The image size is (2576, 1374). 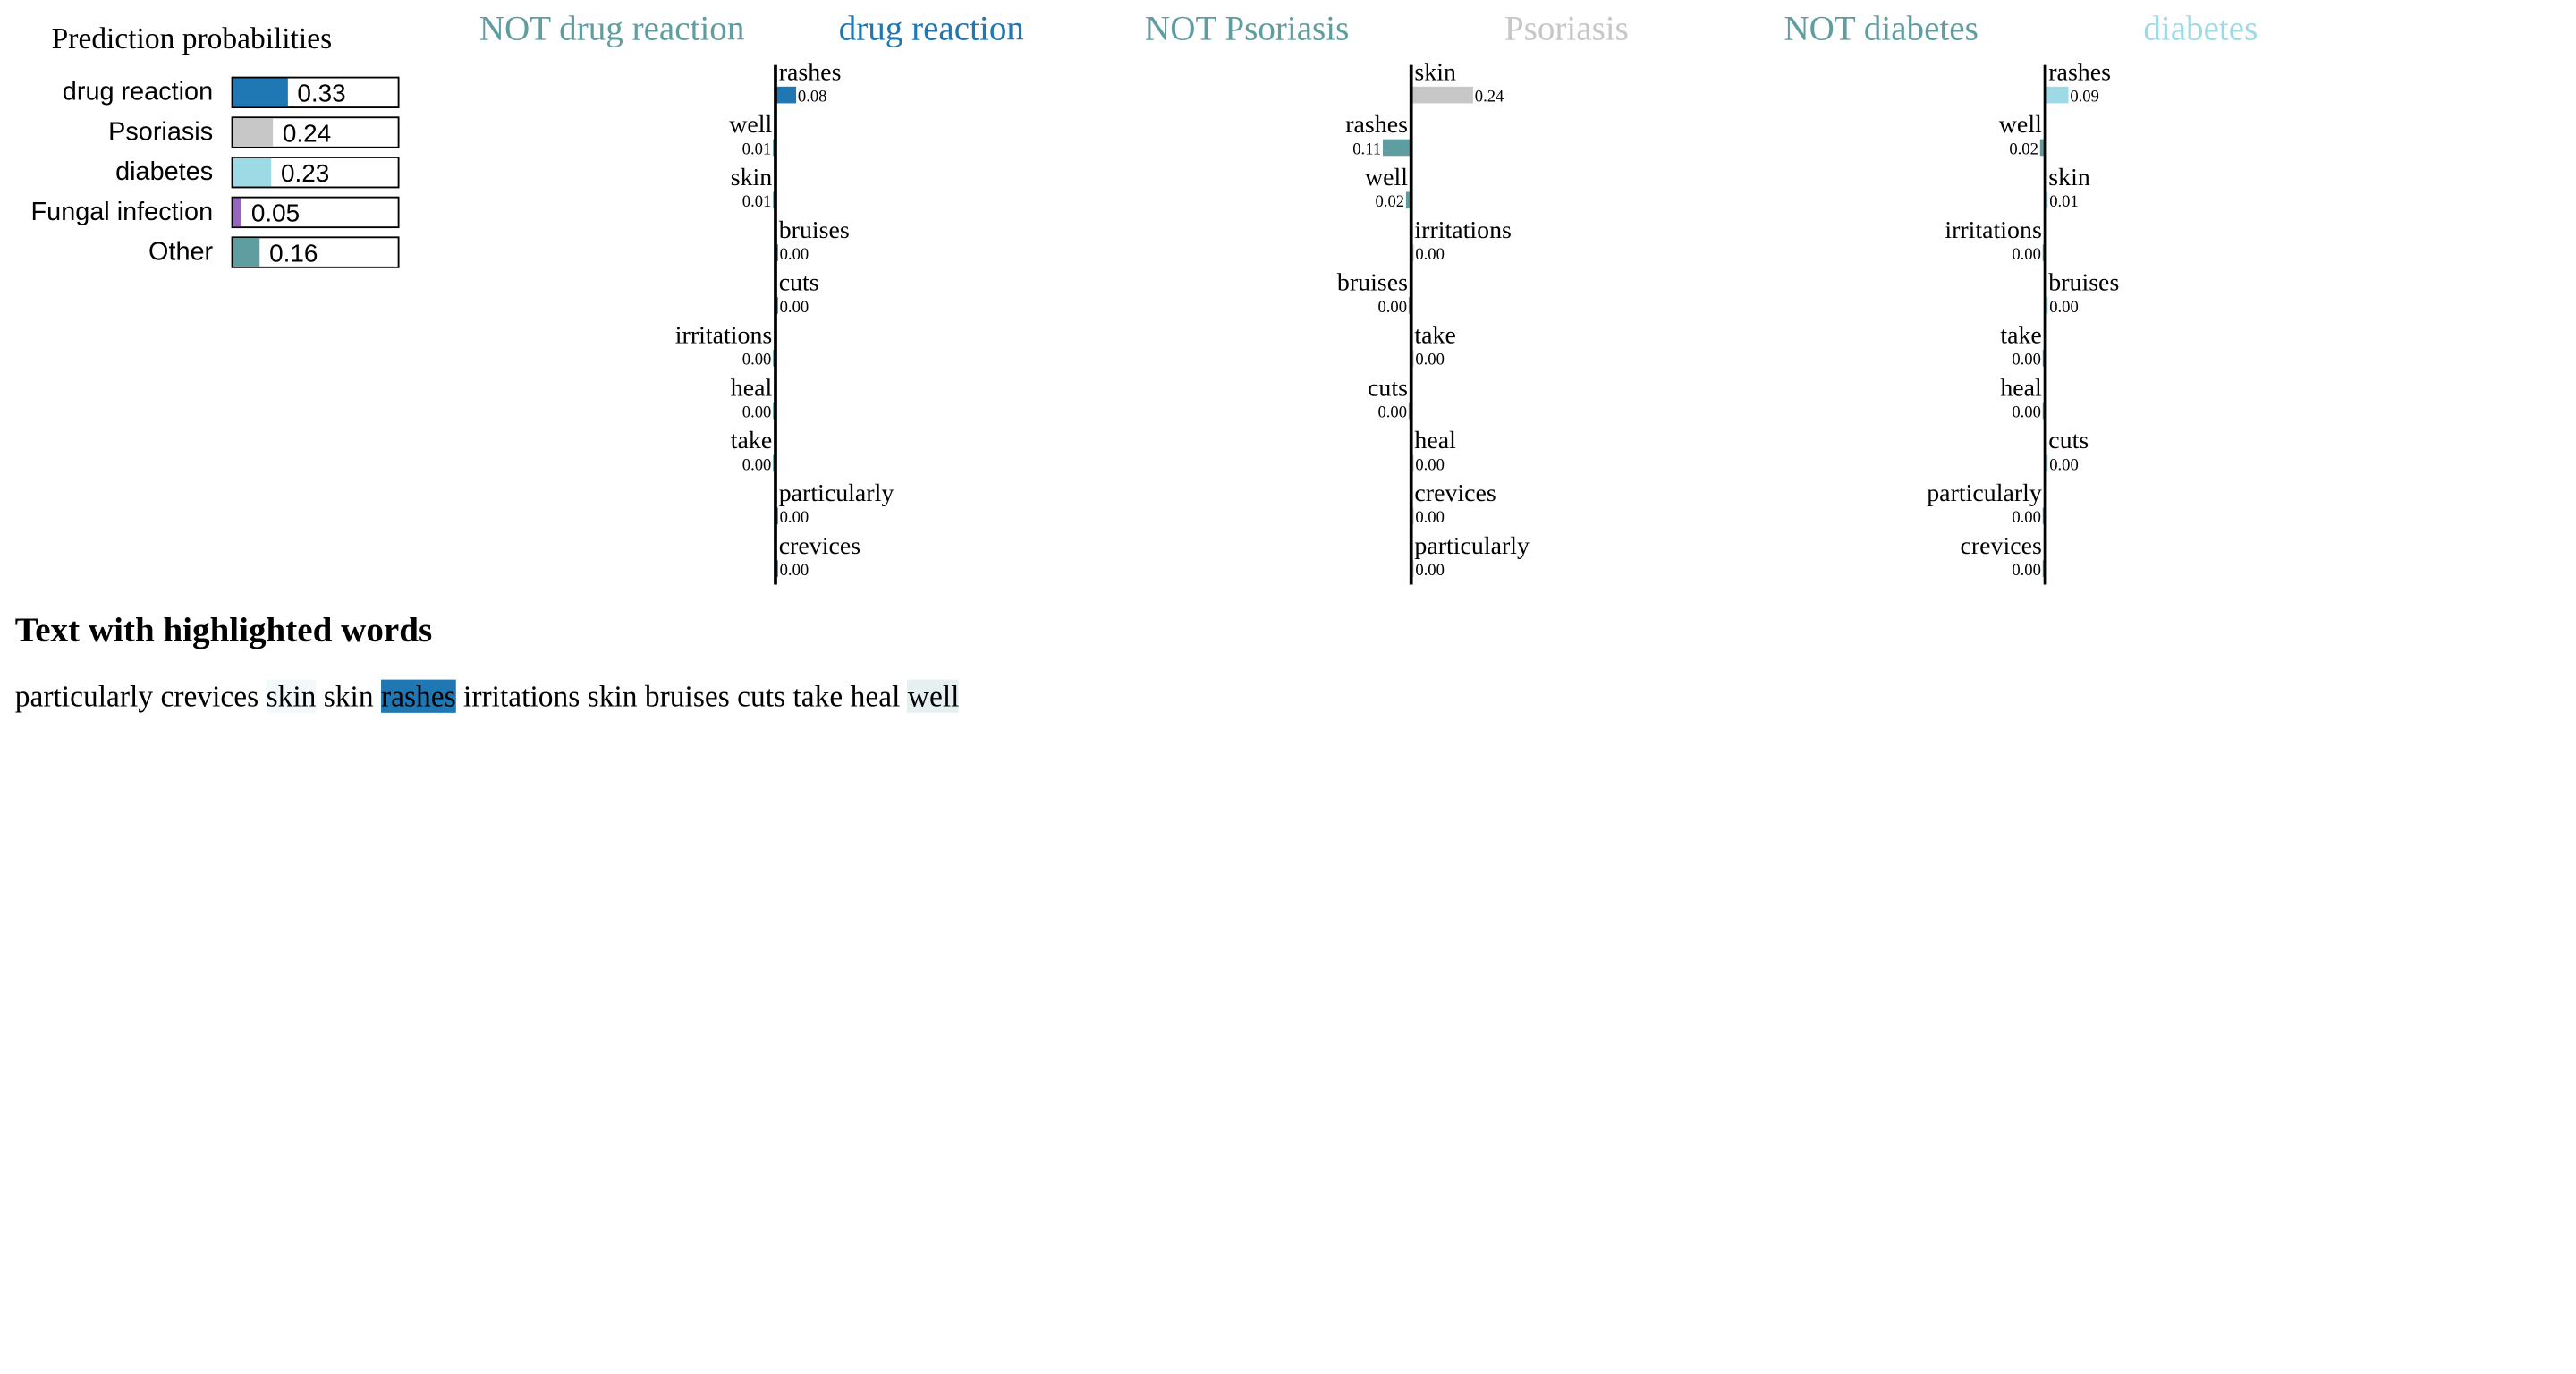 What do you see at coordinates (122, 212) in the screenshot?
I see `prob-label-fungal-infection: Fungal infection` at bounding box center [122, 212].